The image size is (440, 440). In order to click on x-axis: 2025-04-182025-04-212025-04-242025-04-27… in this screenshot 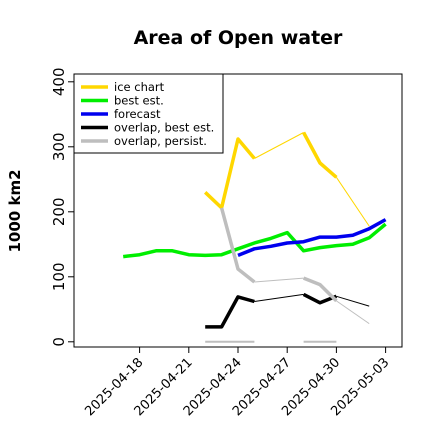, I will do `click(237, 383)`.